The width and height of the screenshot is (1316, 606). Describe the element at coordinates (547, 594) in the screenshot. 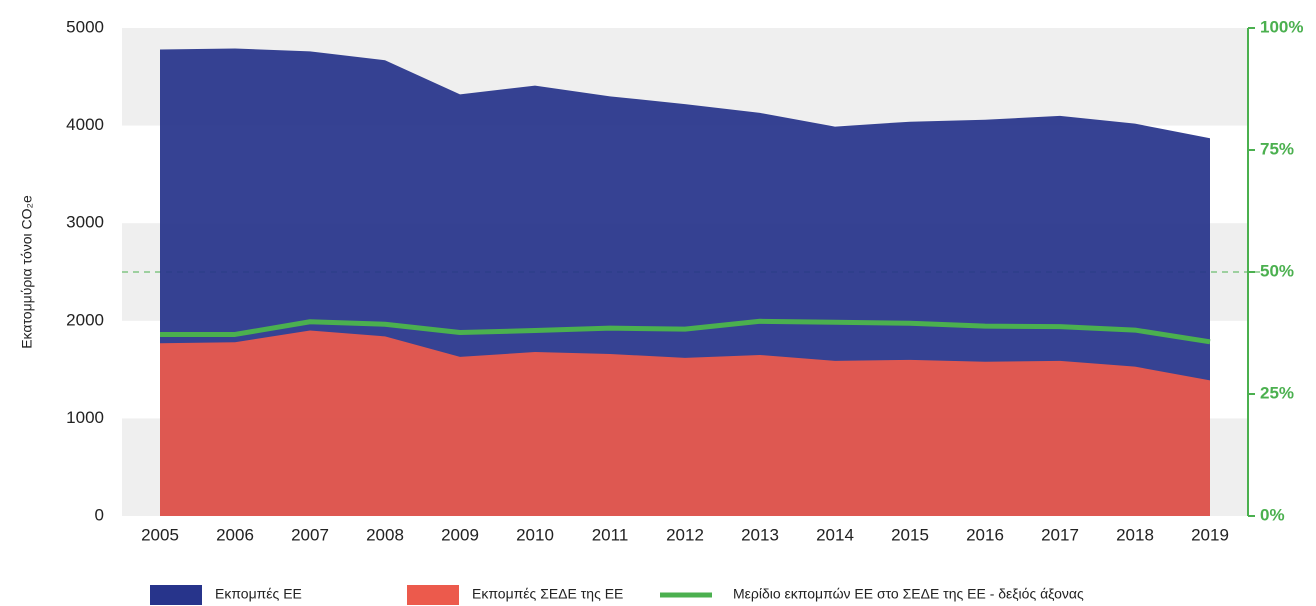

I see `legend-label: Εκπομπές ΣΕΔΕ της ΕΕ` at that location.